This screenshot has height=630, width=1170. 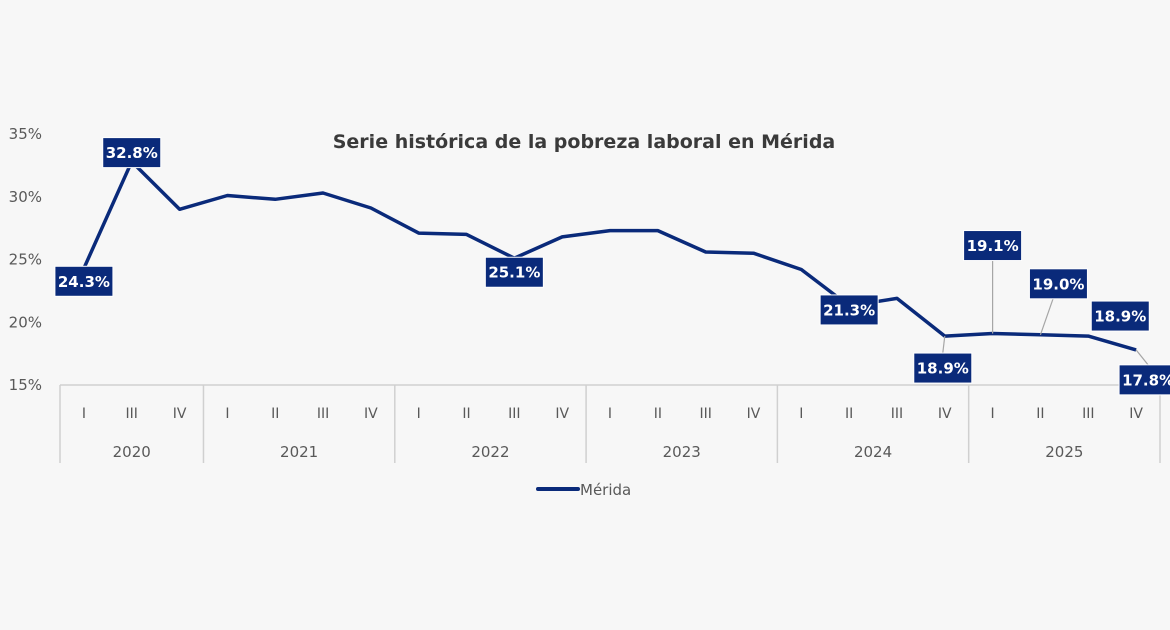 I want to click on data-label: 24.3%, so click(x=84, y=282).